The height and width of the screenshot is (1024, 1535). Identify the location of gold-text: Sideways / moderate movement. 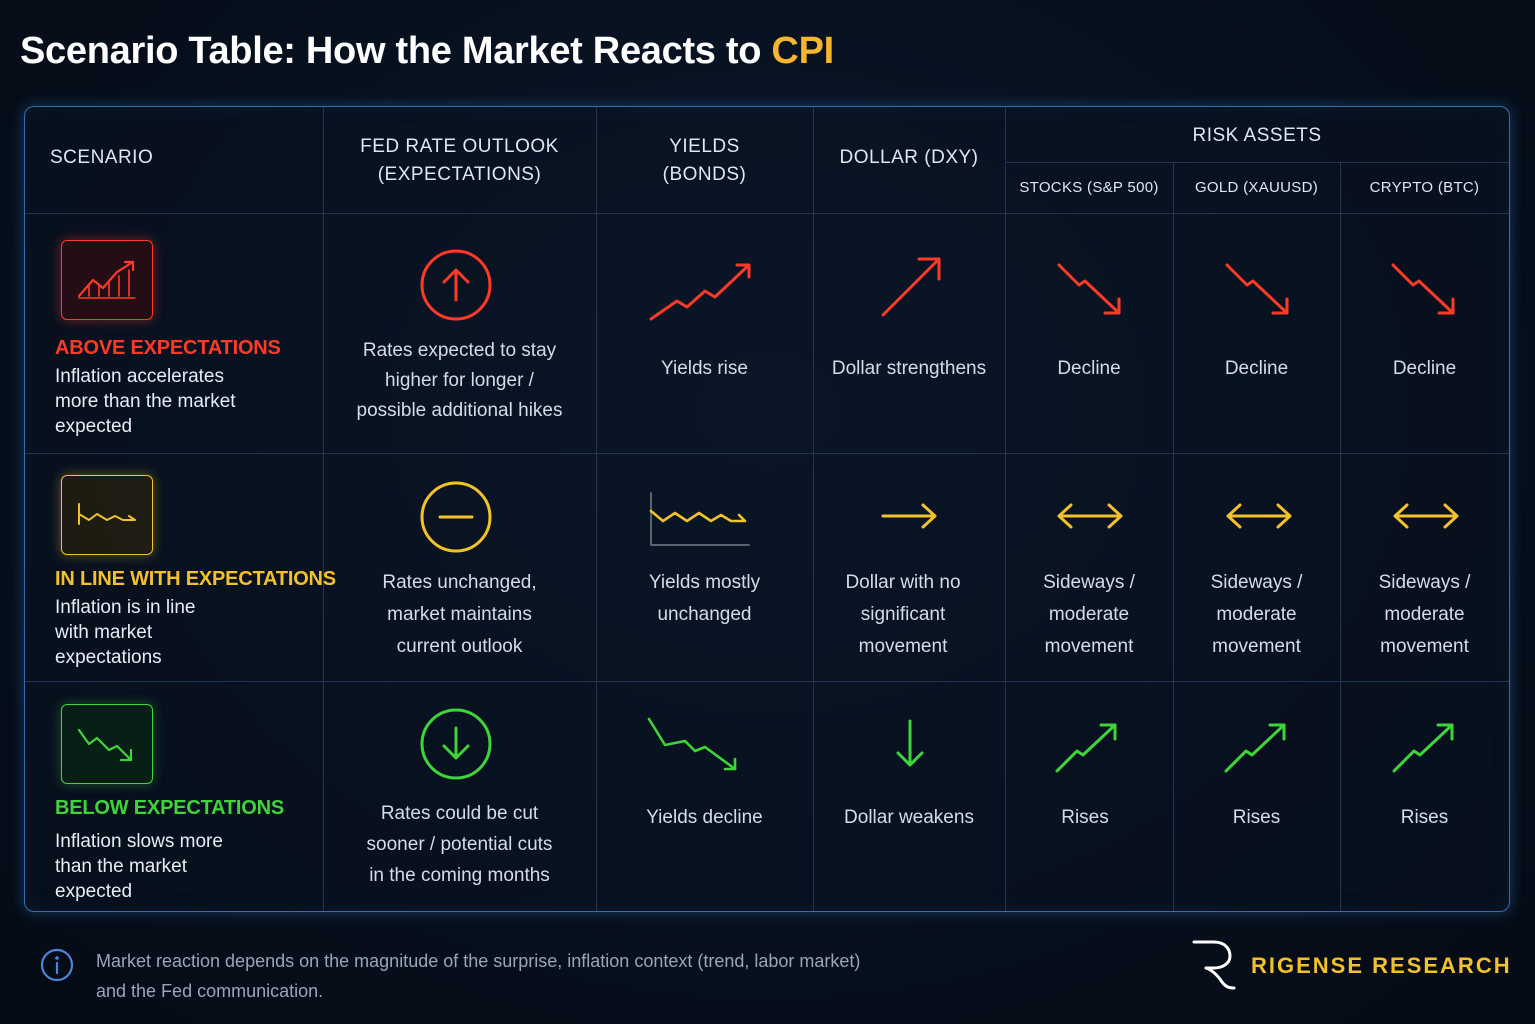
(1256, 615).